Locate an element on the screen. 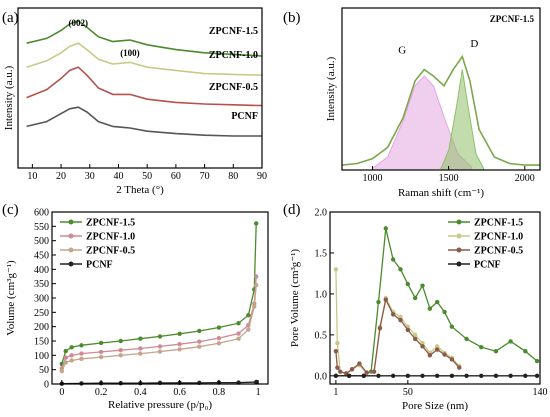 The width and height of the screenshot is (550, 417). x-tick-label: 140 is located at coordinates (540, 392).